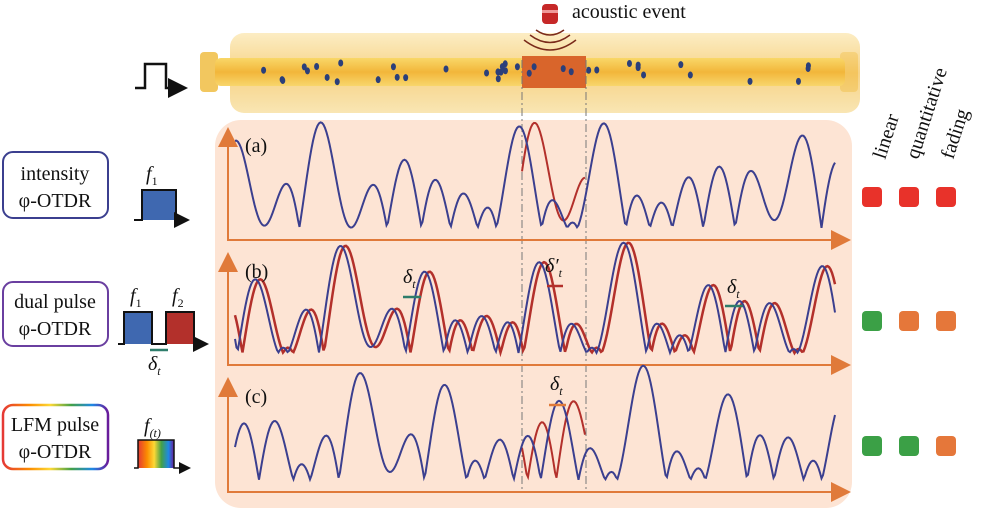  Describe the element at coordinates (886, 136) in the screenshot. I see `column-header: linear` at that location.